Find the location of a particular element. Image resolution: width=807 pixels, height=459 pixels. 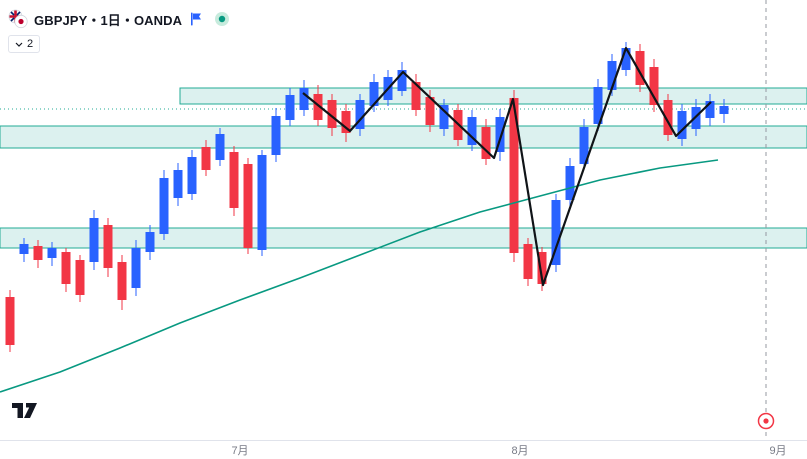

legend-collapse-button: 2 is located at coordinates (24, 44).